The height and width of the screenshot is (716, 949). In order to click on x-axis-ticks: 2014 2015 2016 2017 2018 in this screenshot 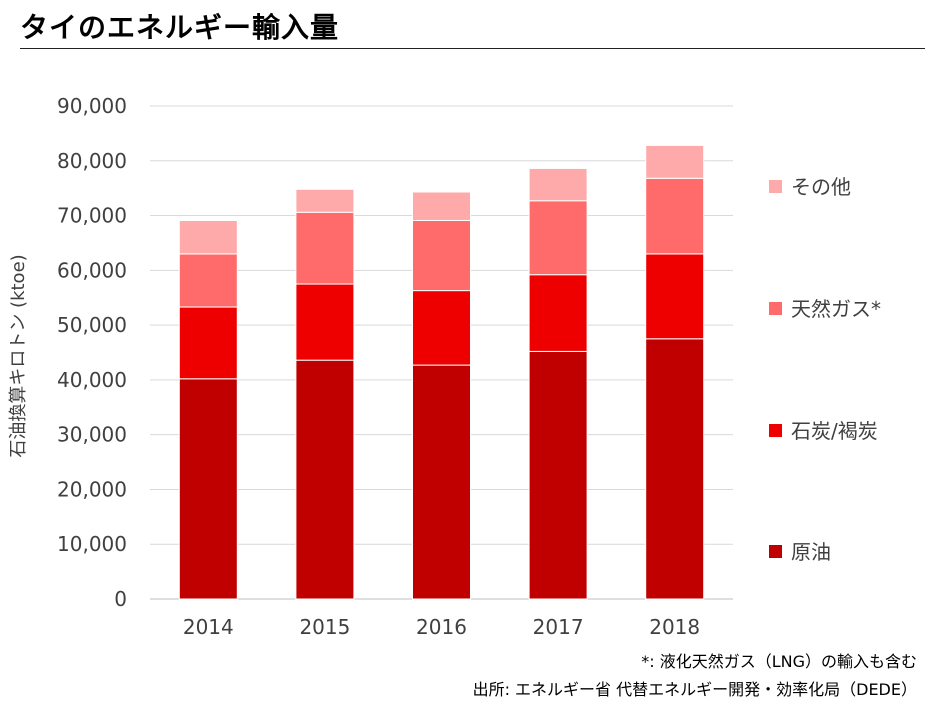, I will do `click(441, 627)`.